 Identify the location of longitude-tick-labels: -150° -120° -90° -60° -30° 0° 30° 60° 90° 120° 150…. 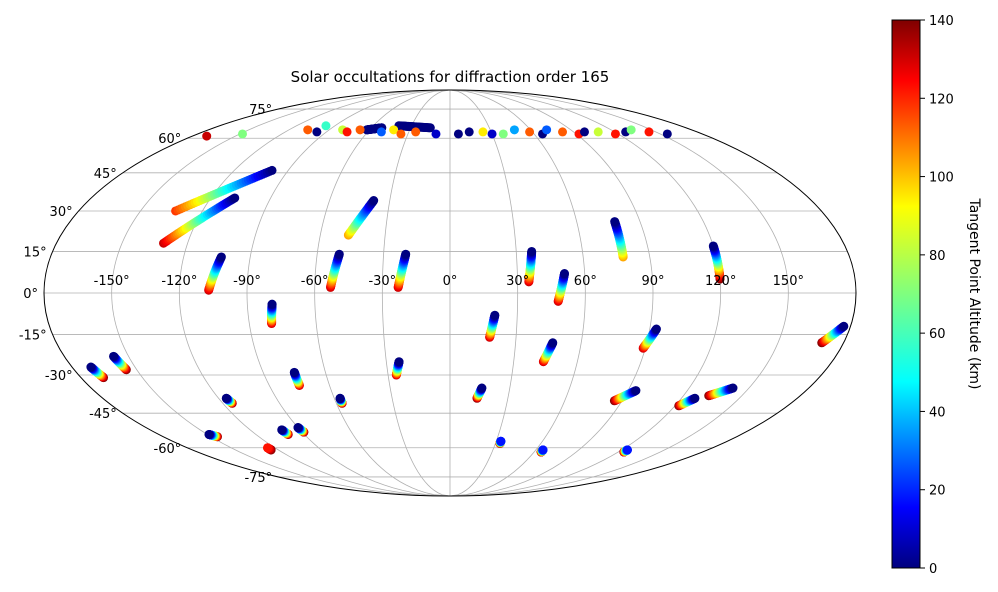
(449, 281).